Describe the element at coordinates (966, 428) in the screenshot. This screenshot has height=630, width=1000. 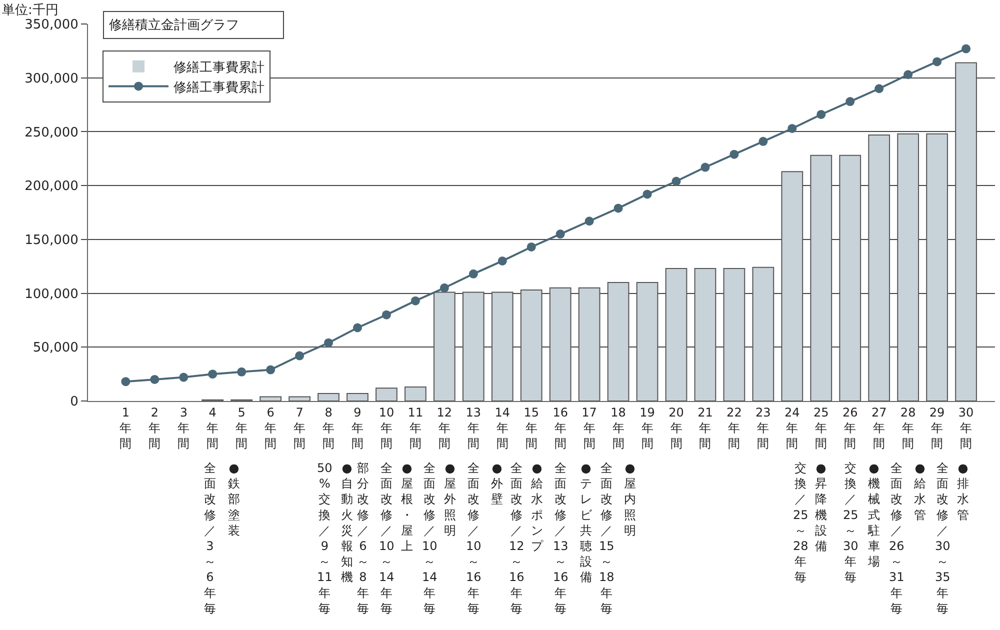
I see `x-tick-label: 30年間` at that location.